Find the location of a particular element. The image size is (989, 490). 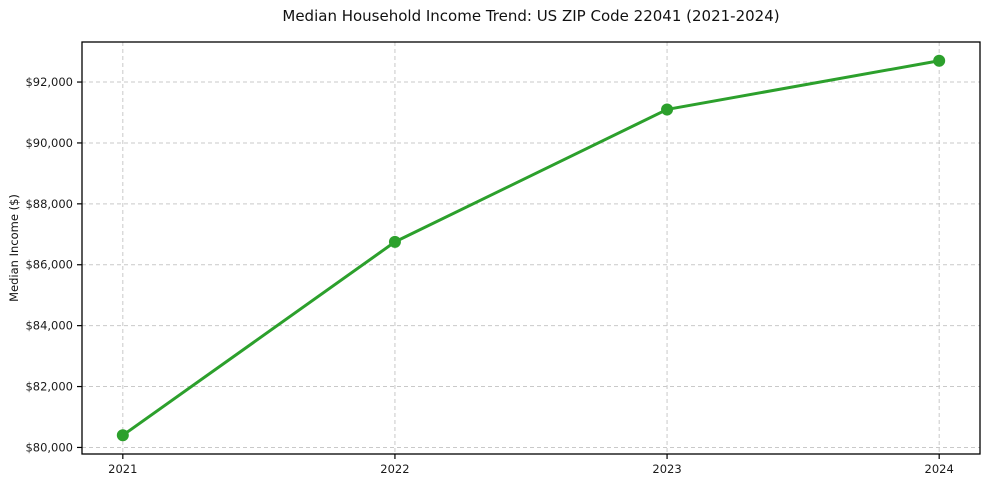

y-tick-label: $90,000 is located at coordinates (49, 143).